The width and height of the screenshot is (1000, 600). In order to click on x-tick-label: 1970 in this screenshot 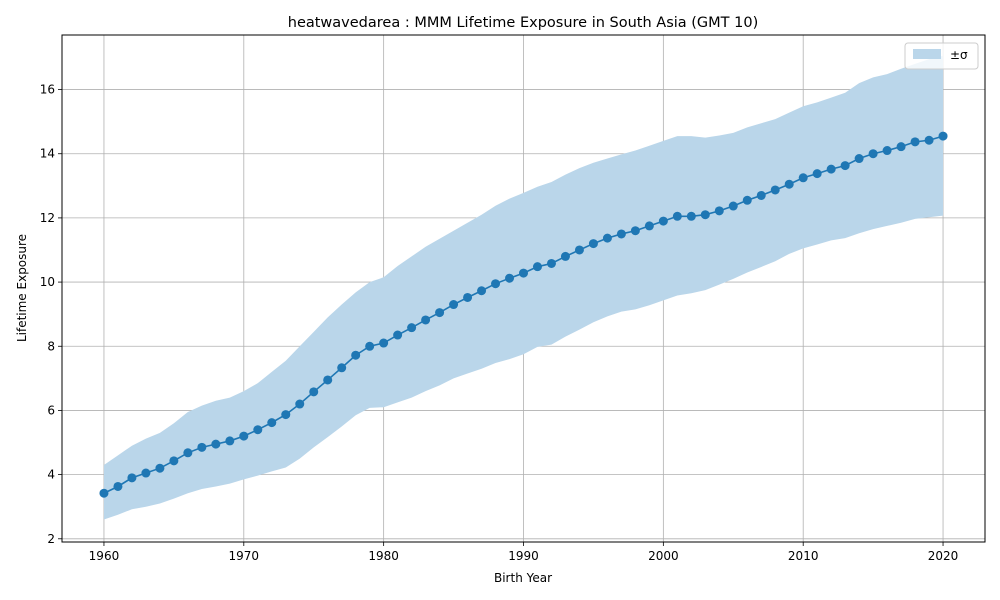, I will do `click(244, 556)`.